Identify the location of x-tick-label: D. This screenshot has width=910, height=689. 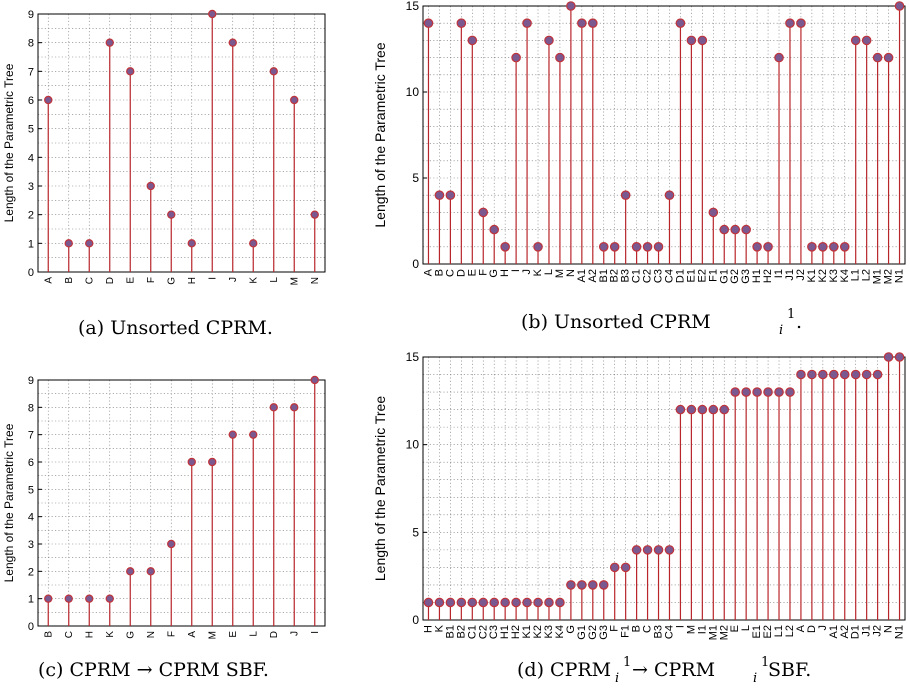
(461, 273).